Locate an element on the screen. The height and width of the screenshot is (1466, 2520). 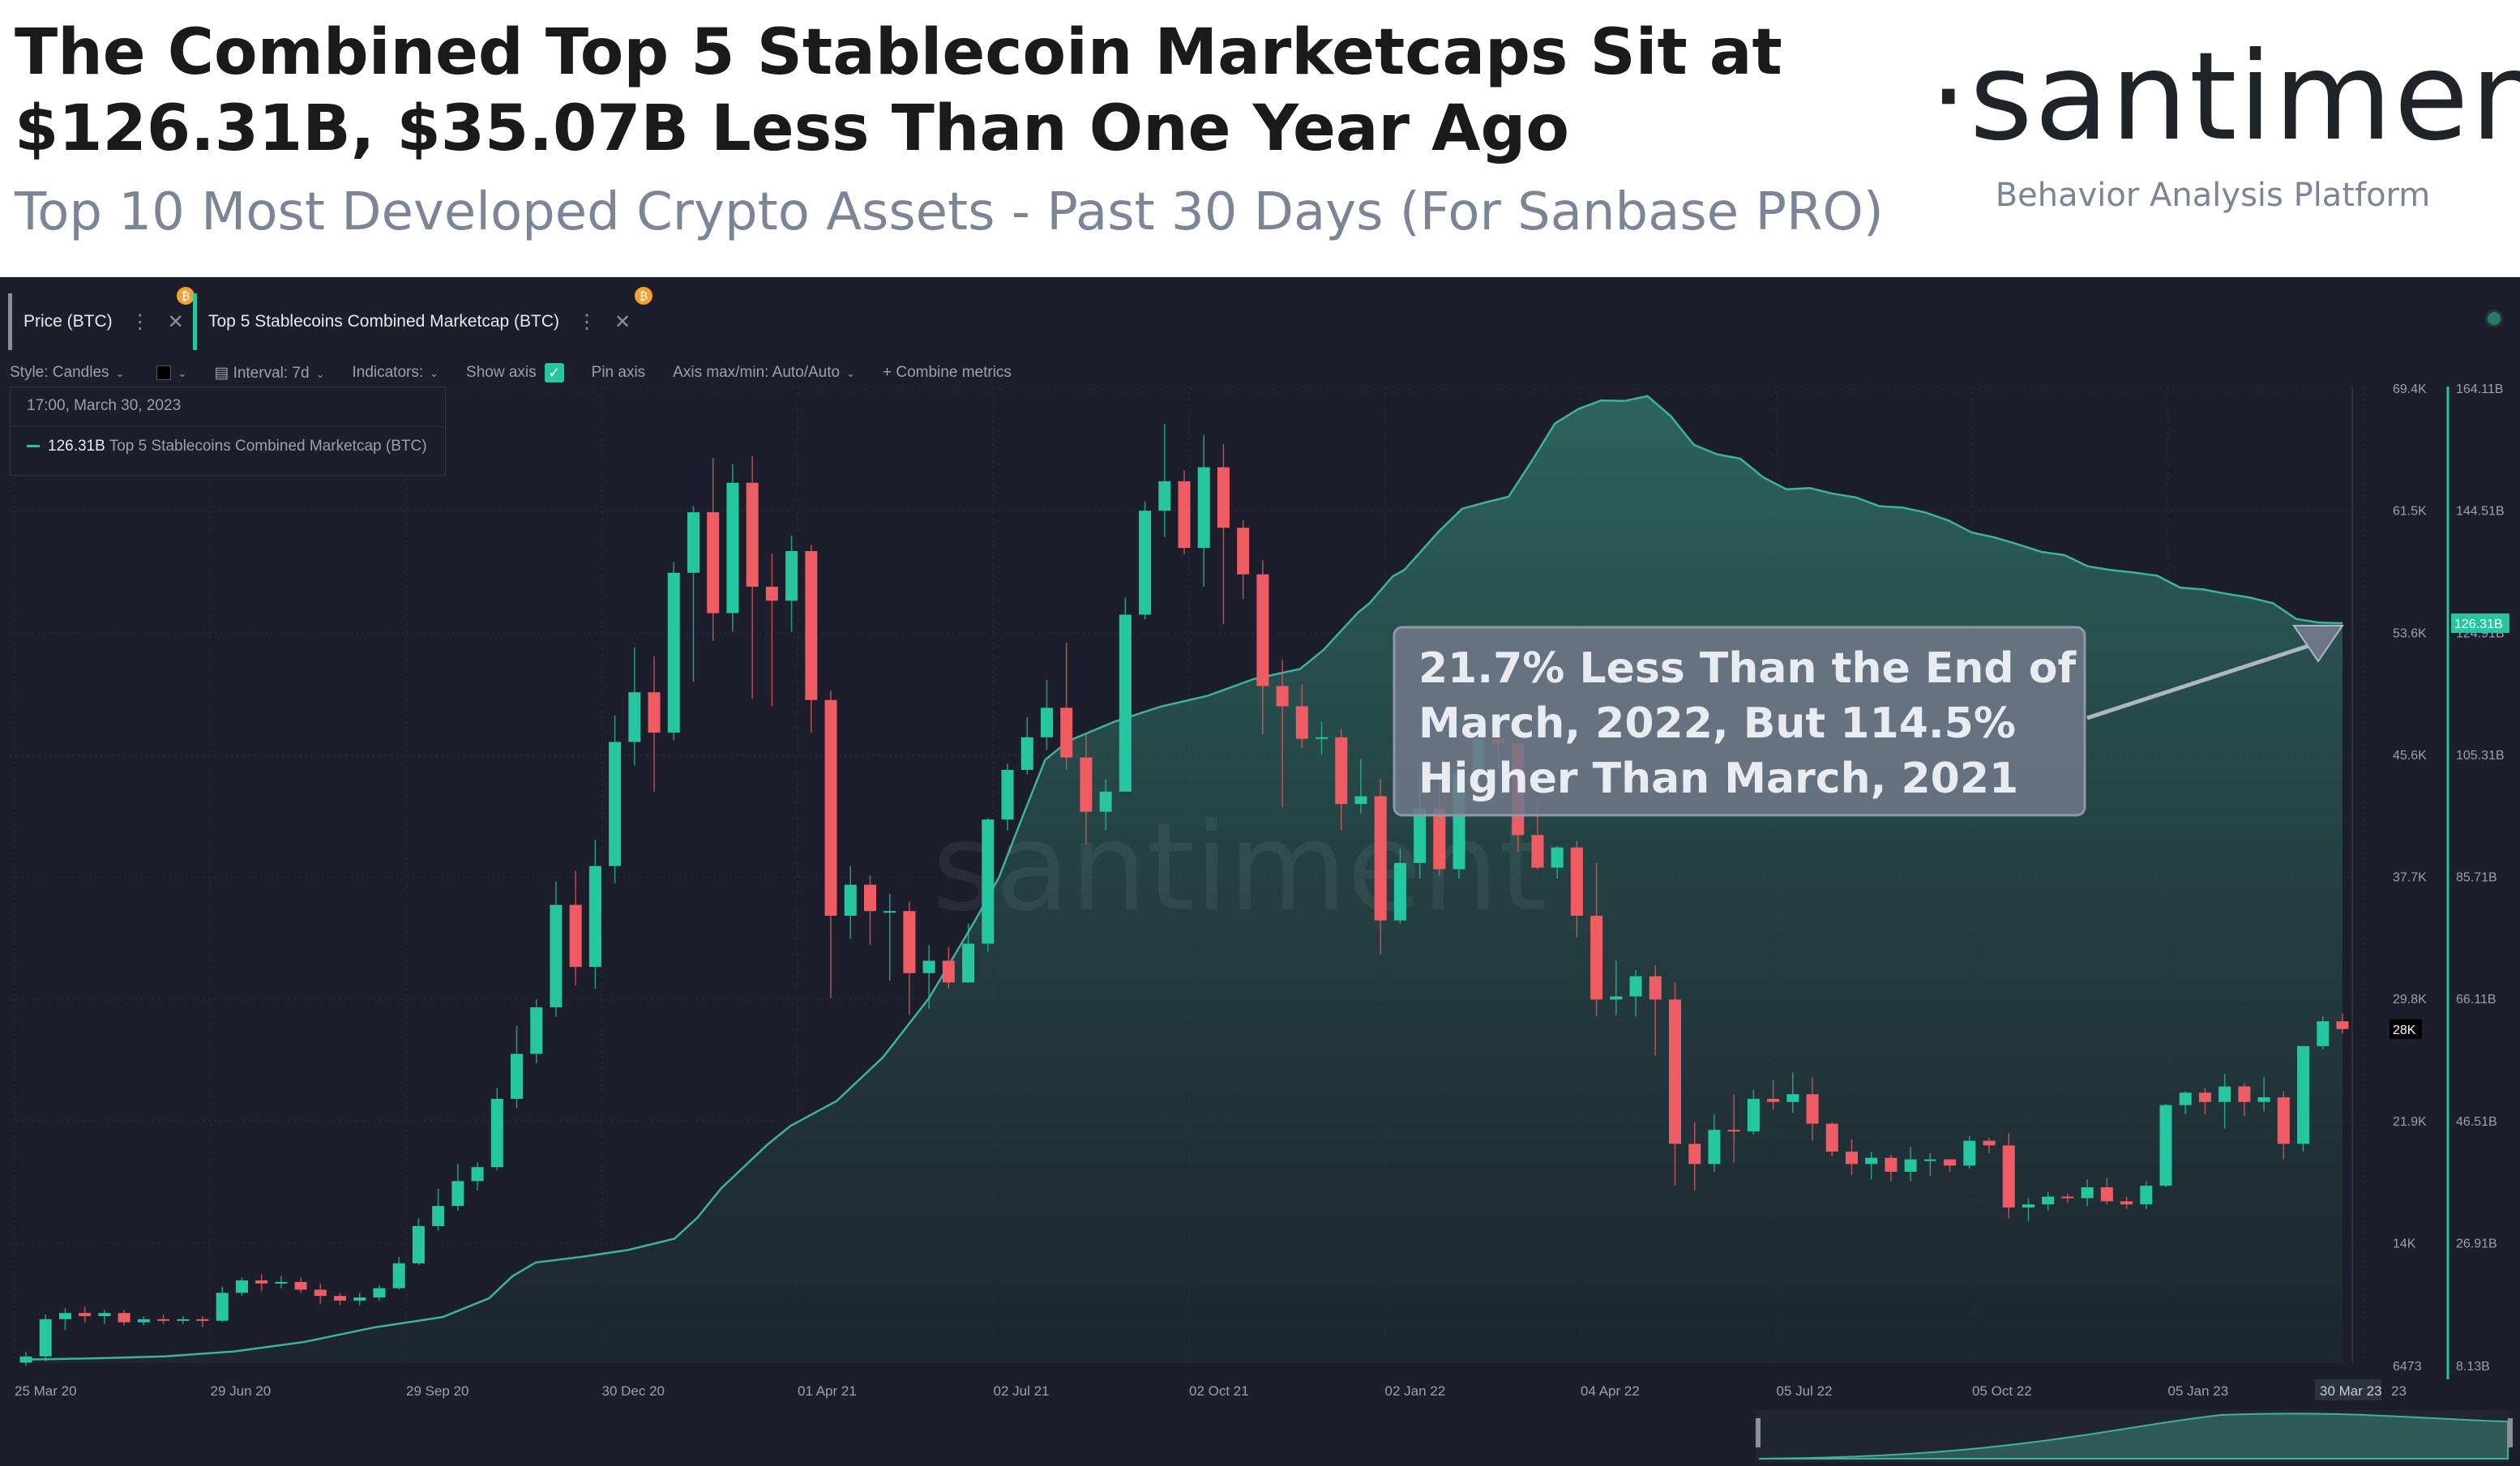
santiment-logo: ·santiment· is located at coordinates (2224, 97).